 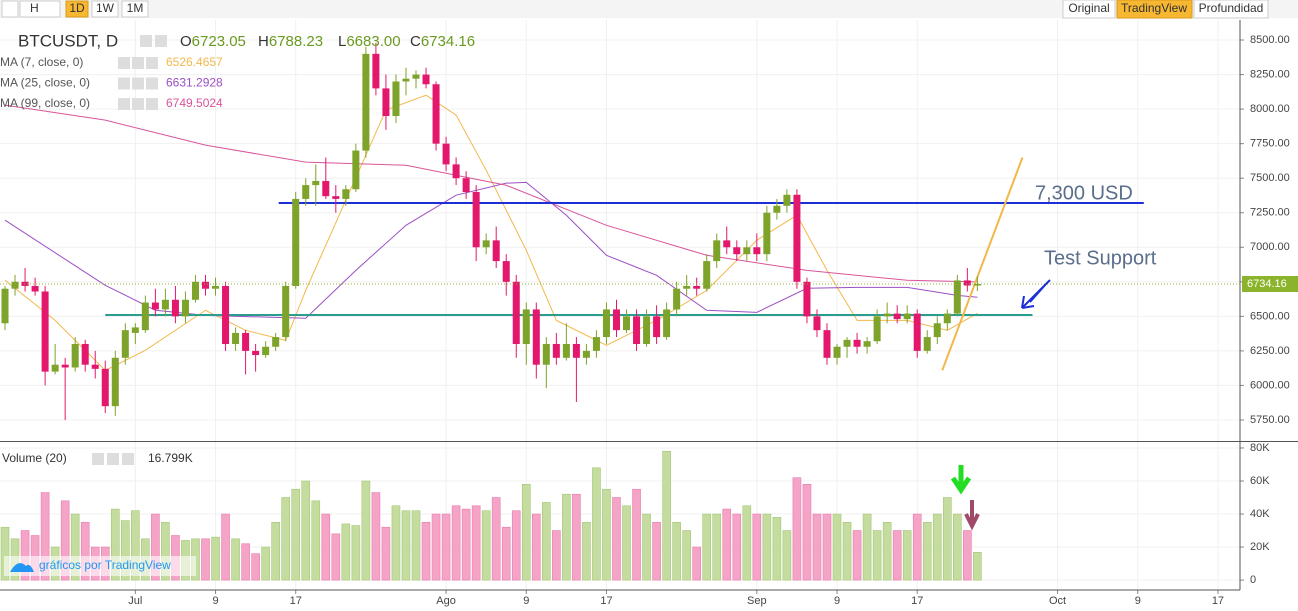 I want to click on x-tick-label: Jul, so click(x=135, y=601).